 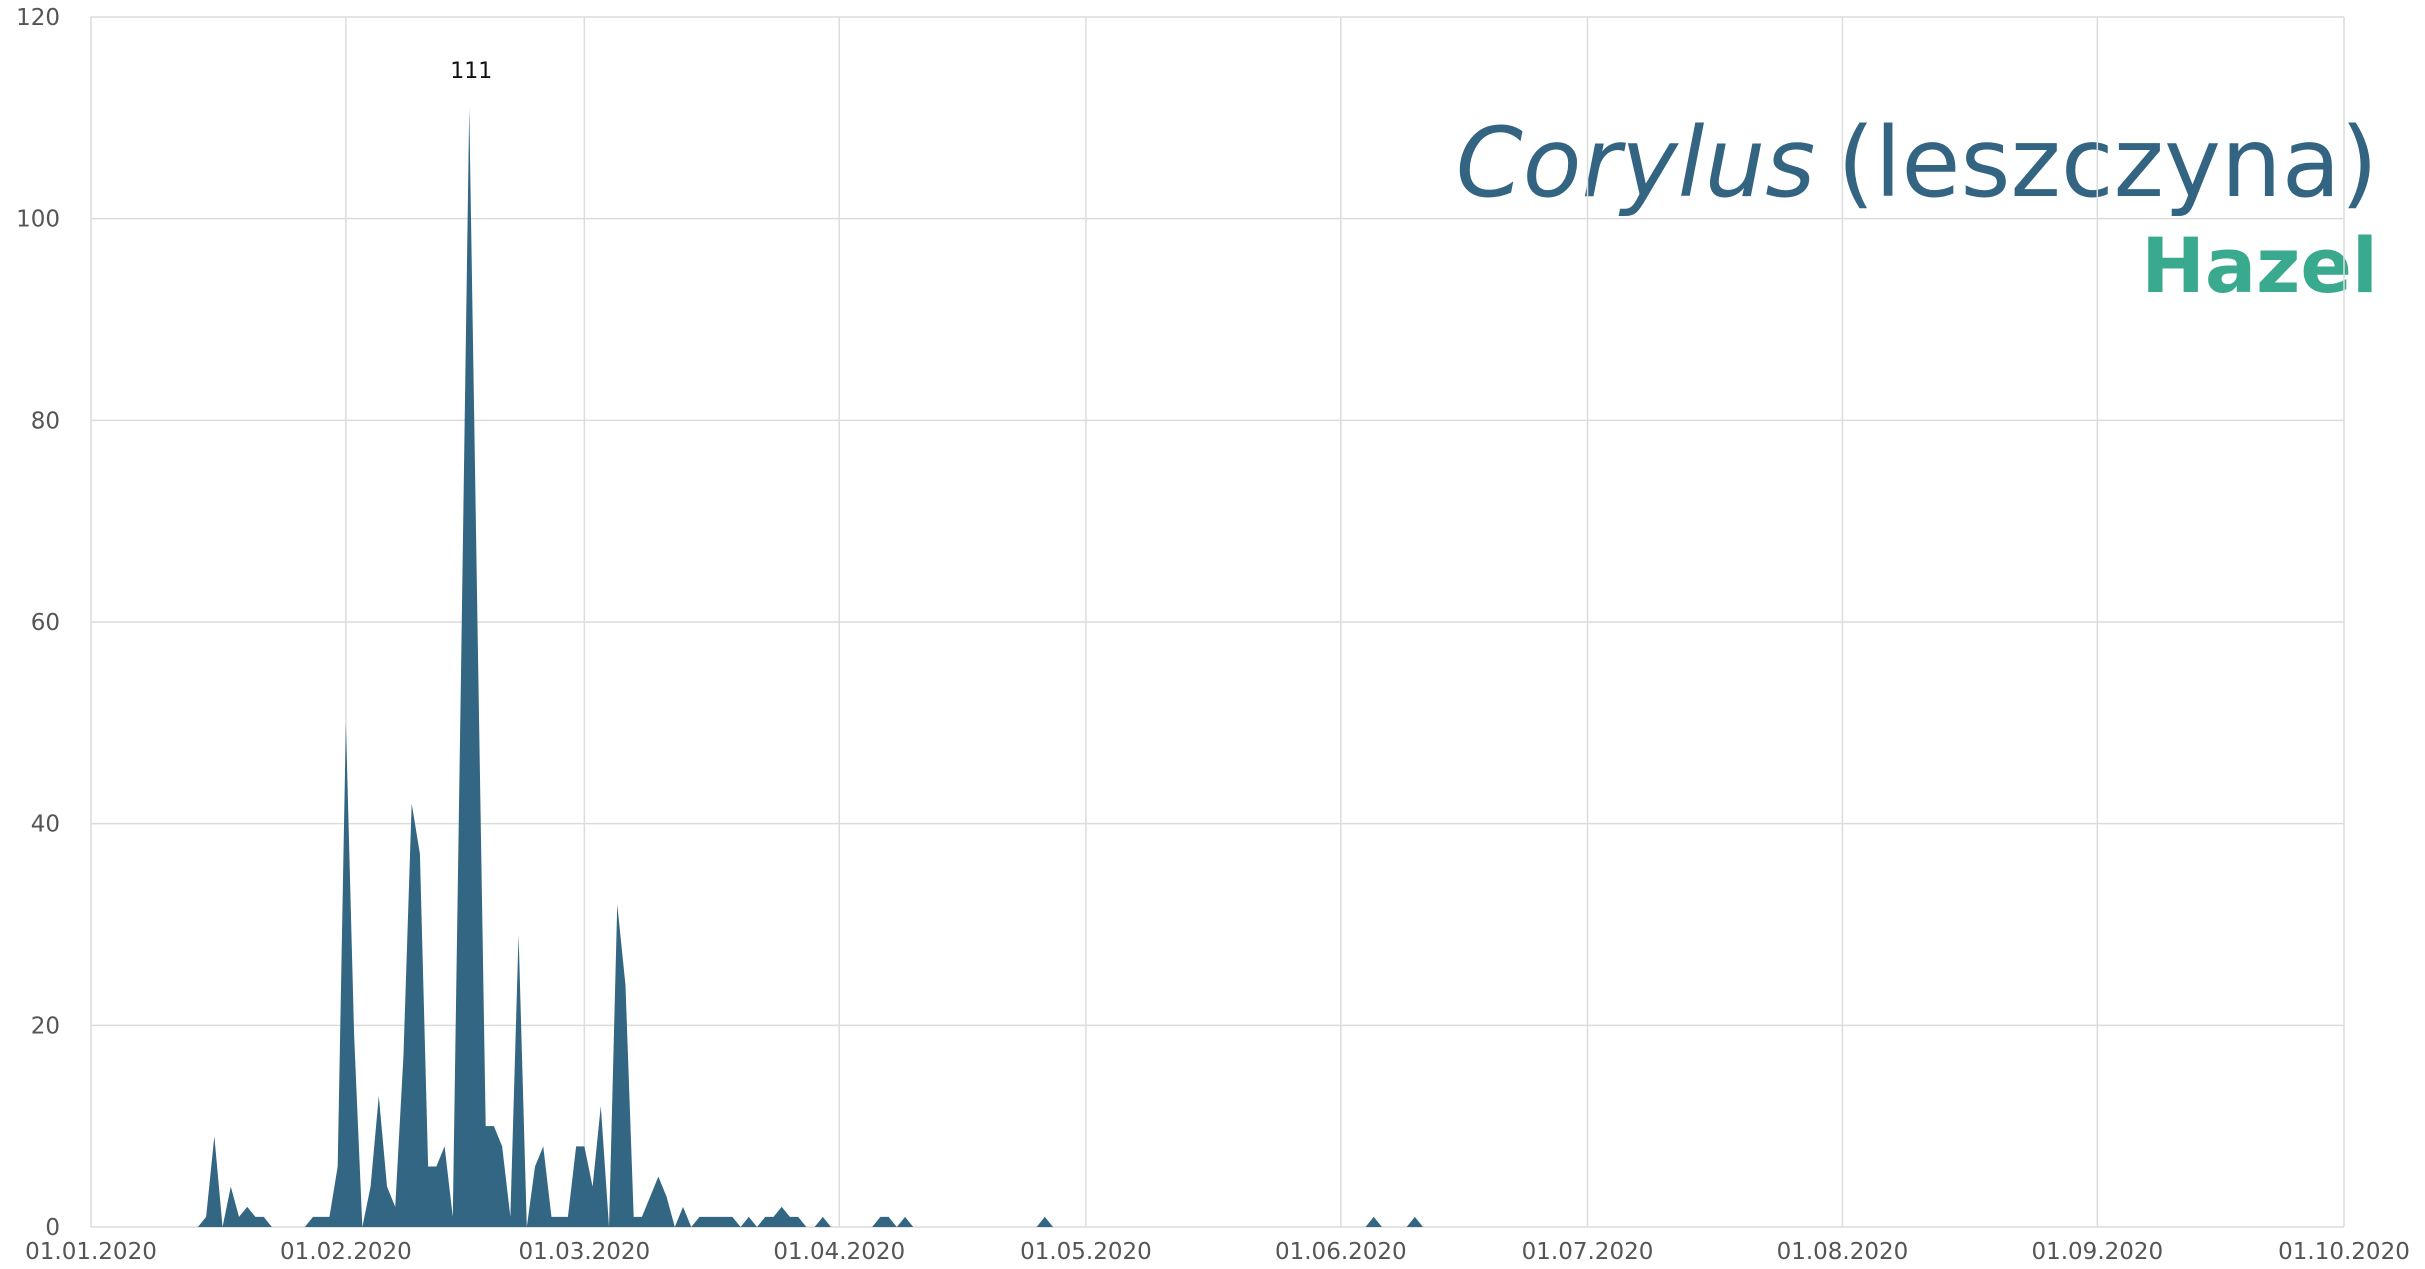 I want to click on chart-subtitle: Hazel, so click(x=2259, y=265).